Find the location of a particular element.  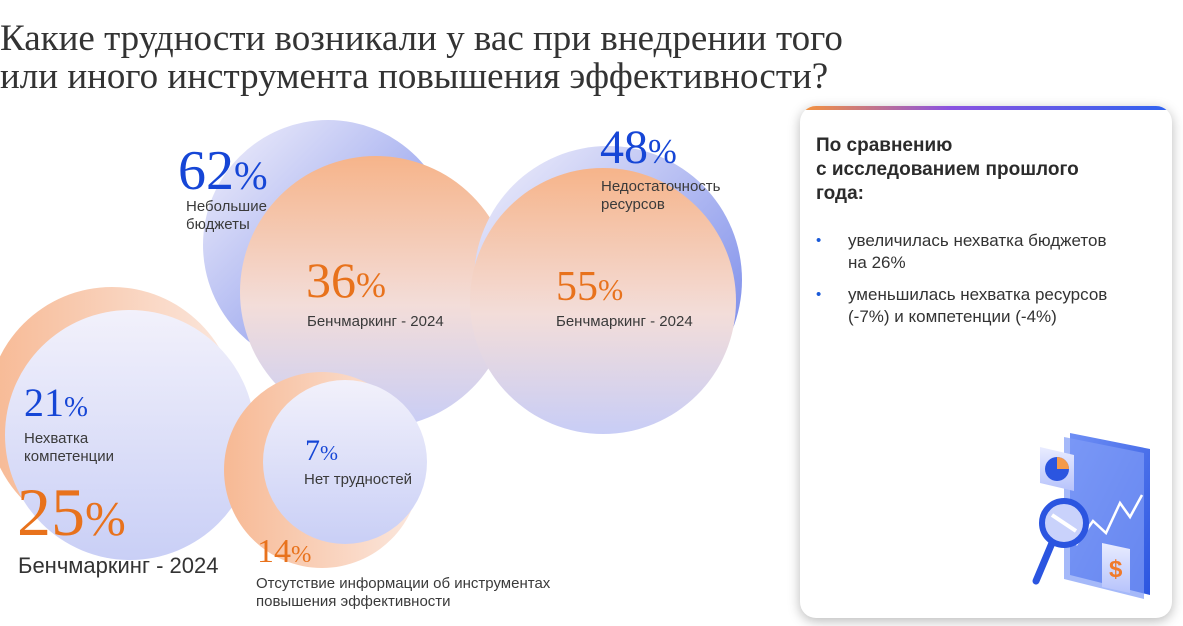

value-no-info: 14% is located at coordinates (284, 551).